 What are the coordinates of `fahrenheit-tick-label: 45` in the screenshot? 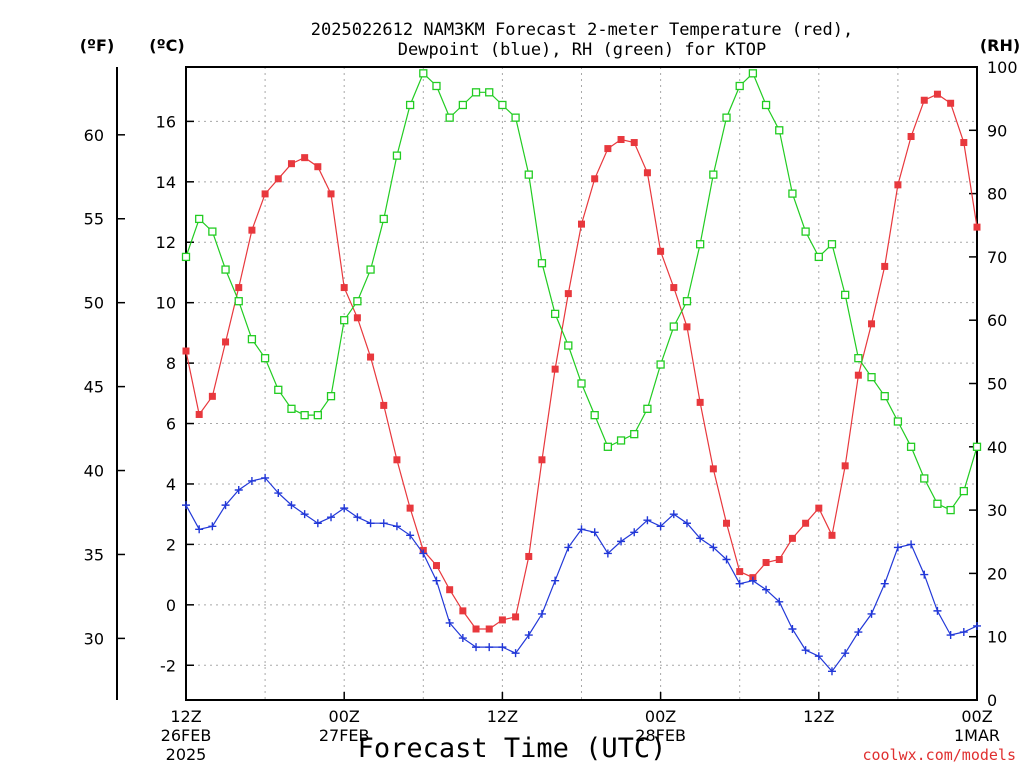 It's located at (94, 387).